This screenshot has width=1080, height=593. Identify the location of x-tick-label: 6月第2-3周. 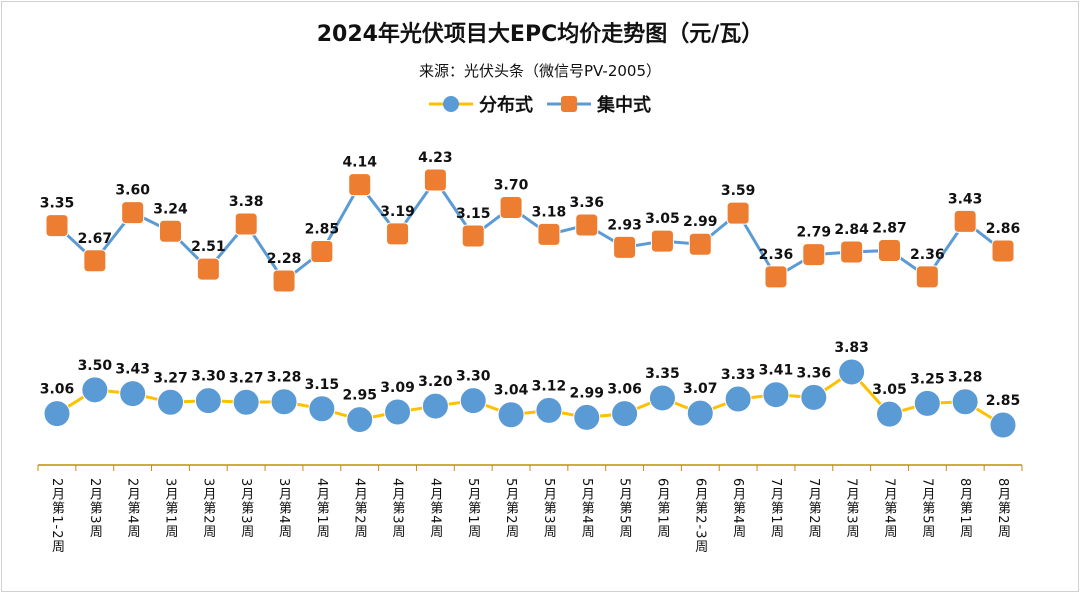
(700, 516).